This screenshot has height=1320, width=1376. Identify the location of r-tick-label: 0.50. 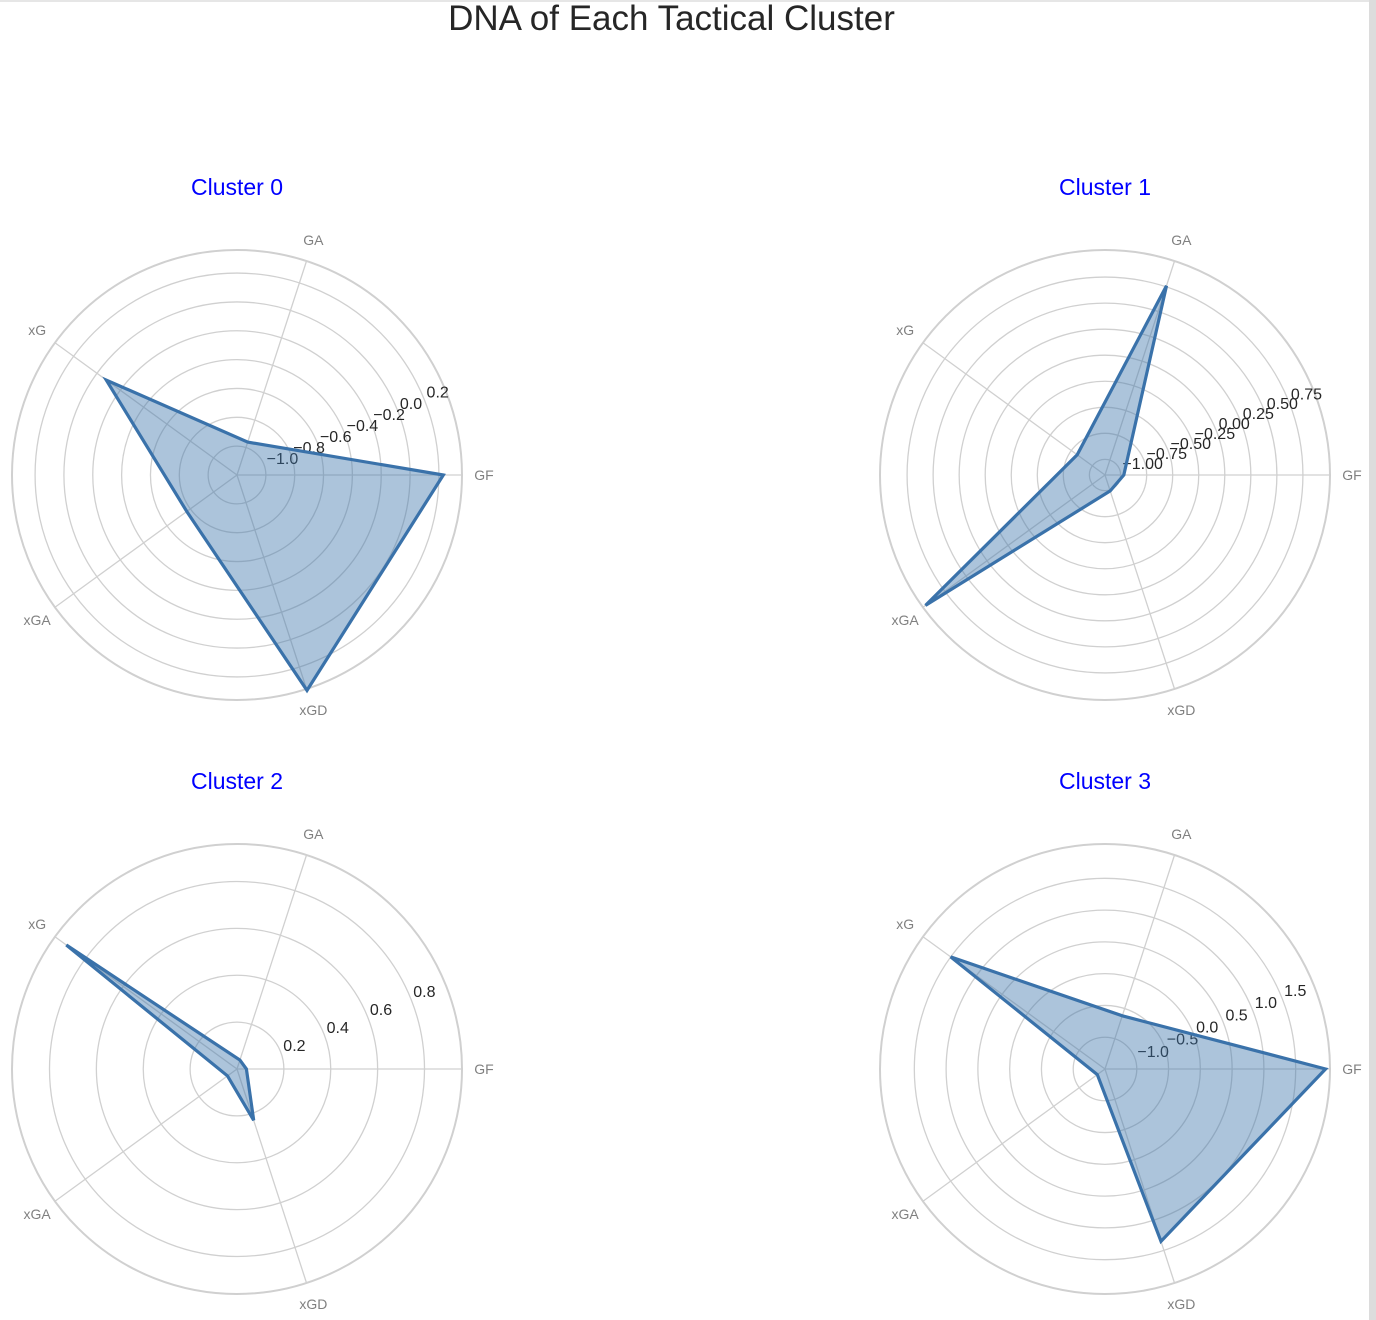
(1282, 404).